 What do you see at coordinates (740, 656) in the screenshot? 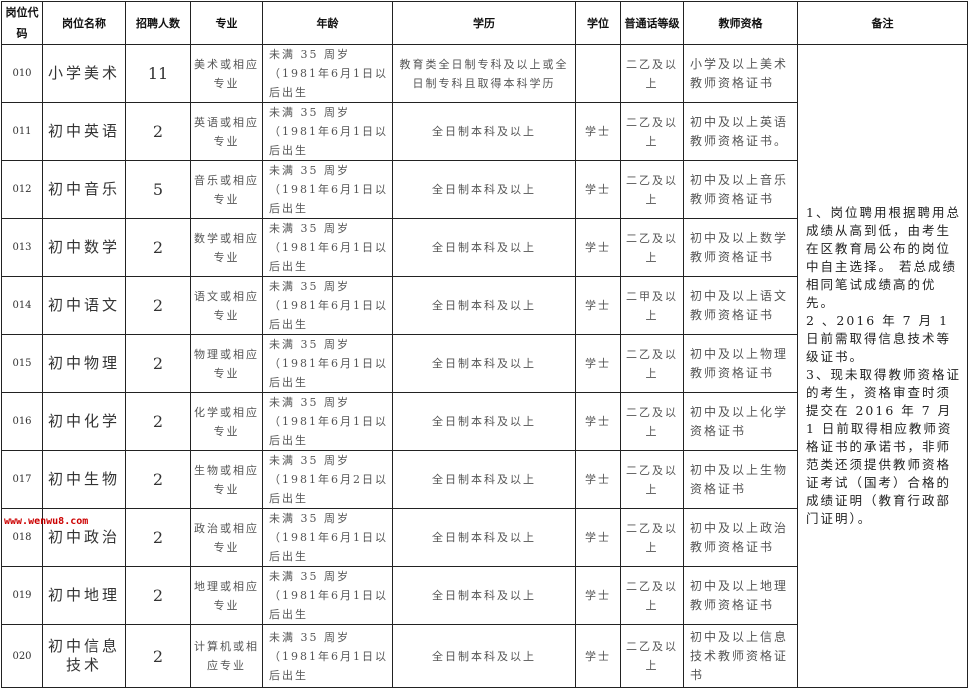
I see `cell-certificate: 初中及以上信息技术教师资格证书` at bounding box center [740, 656].